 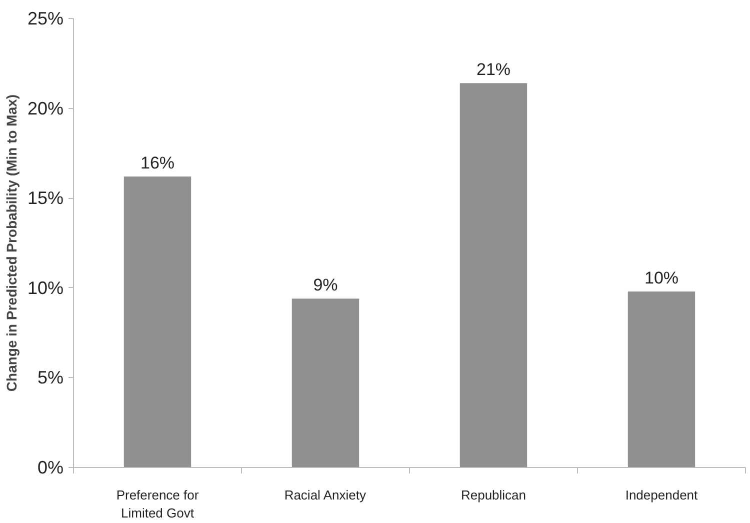 What do you see at coordinates (493, 495) in the screenshot?
I see `x-tick-label: Republican` at bounding box center [493, 495].